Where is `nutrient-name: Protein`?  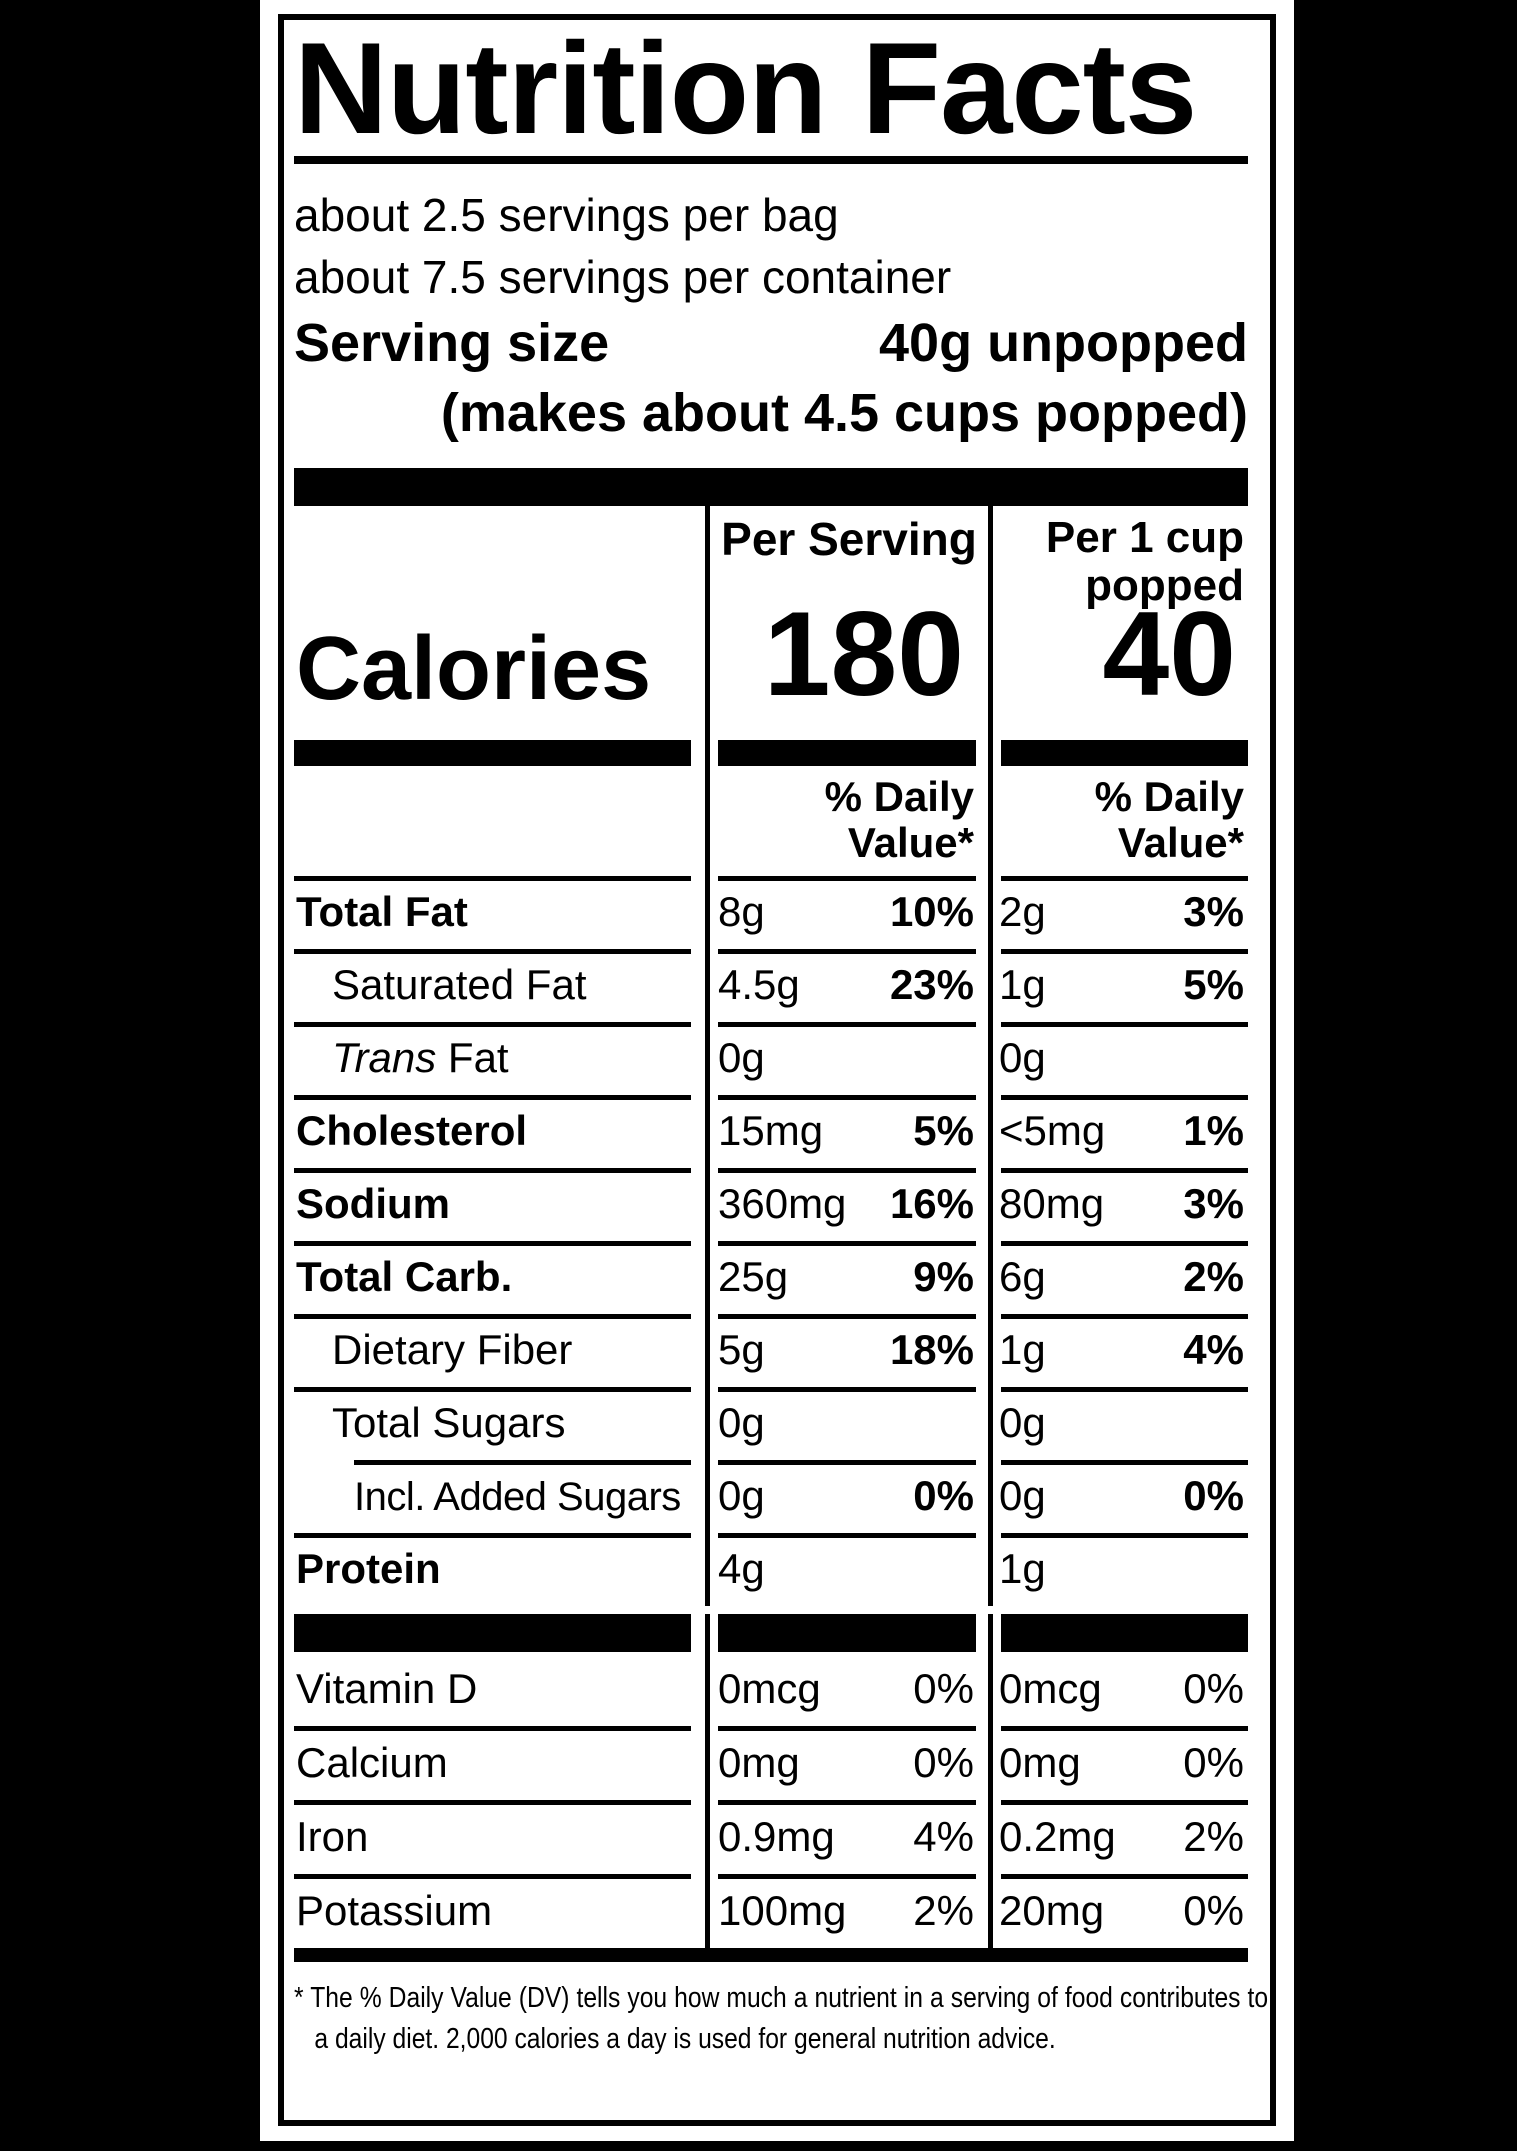
nutrient-name: Protein is located at coordinates (368, 1568).